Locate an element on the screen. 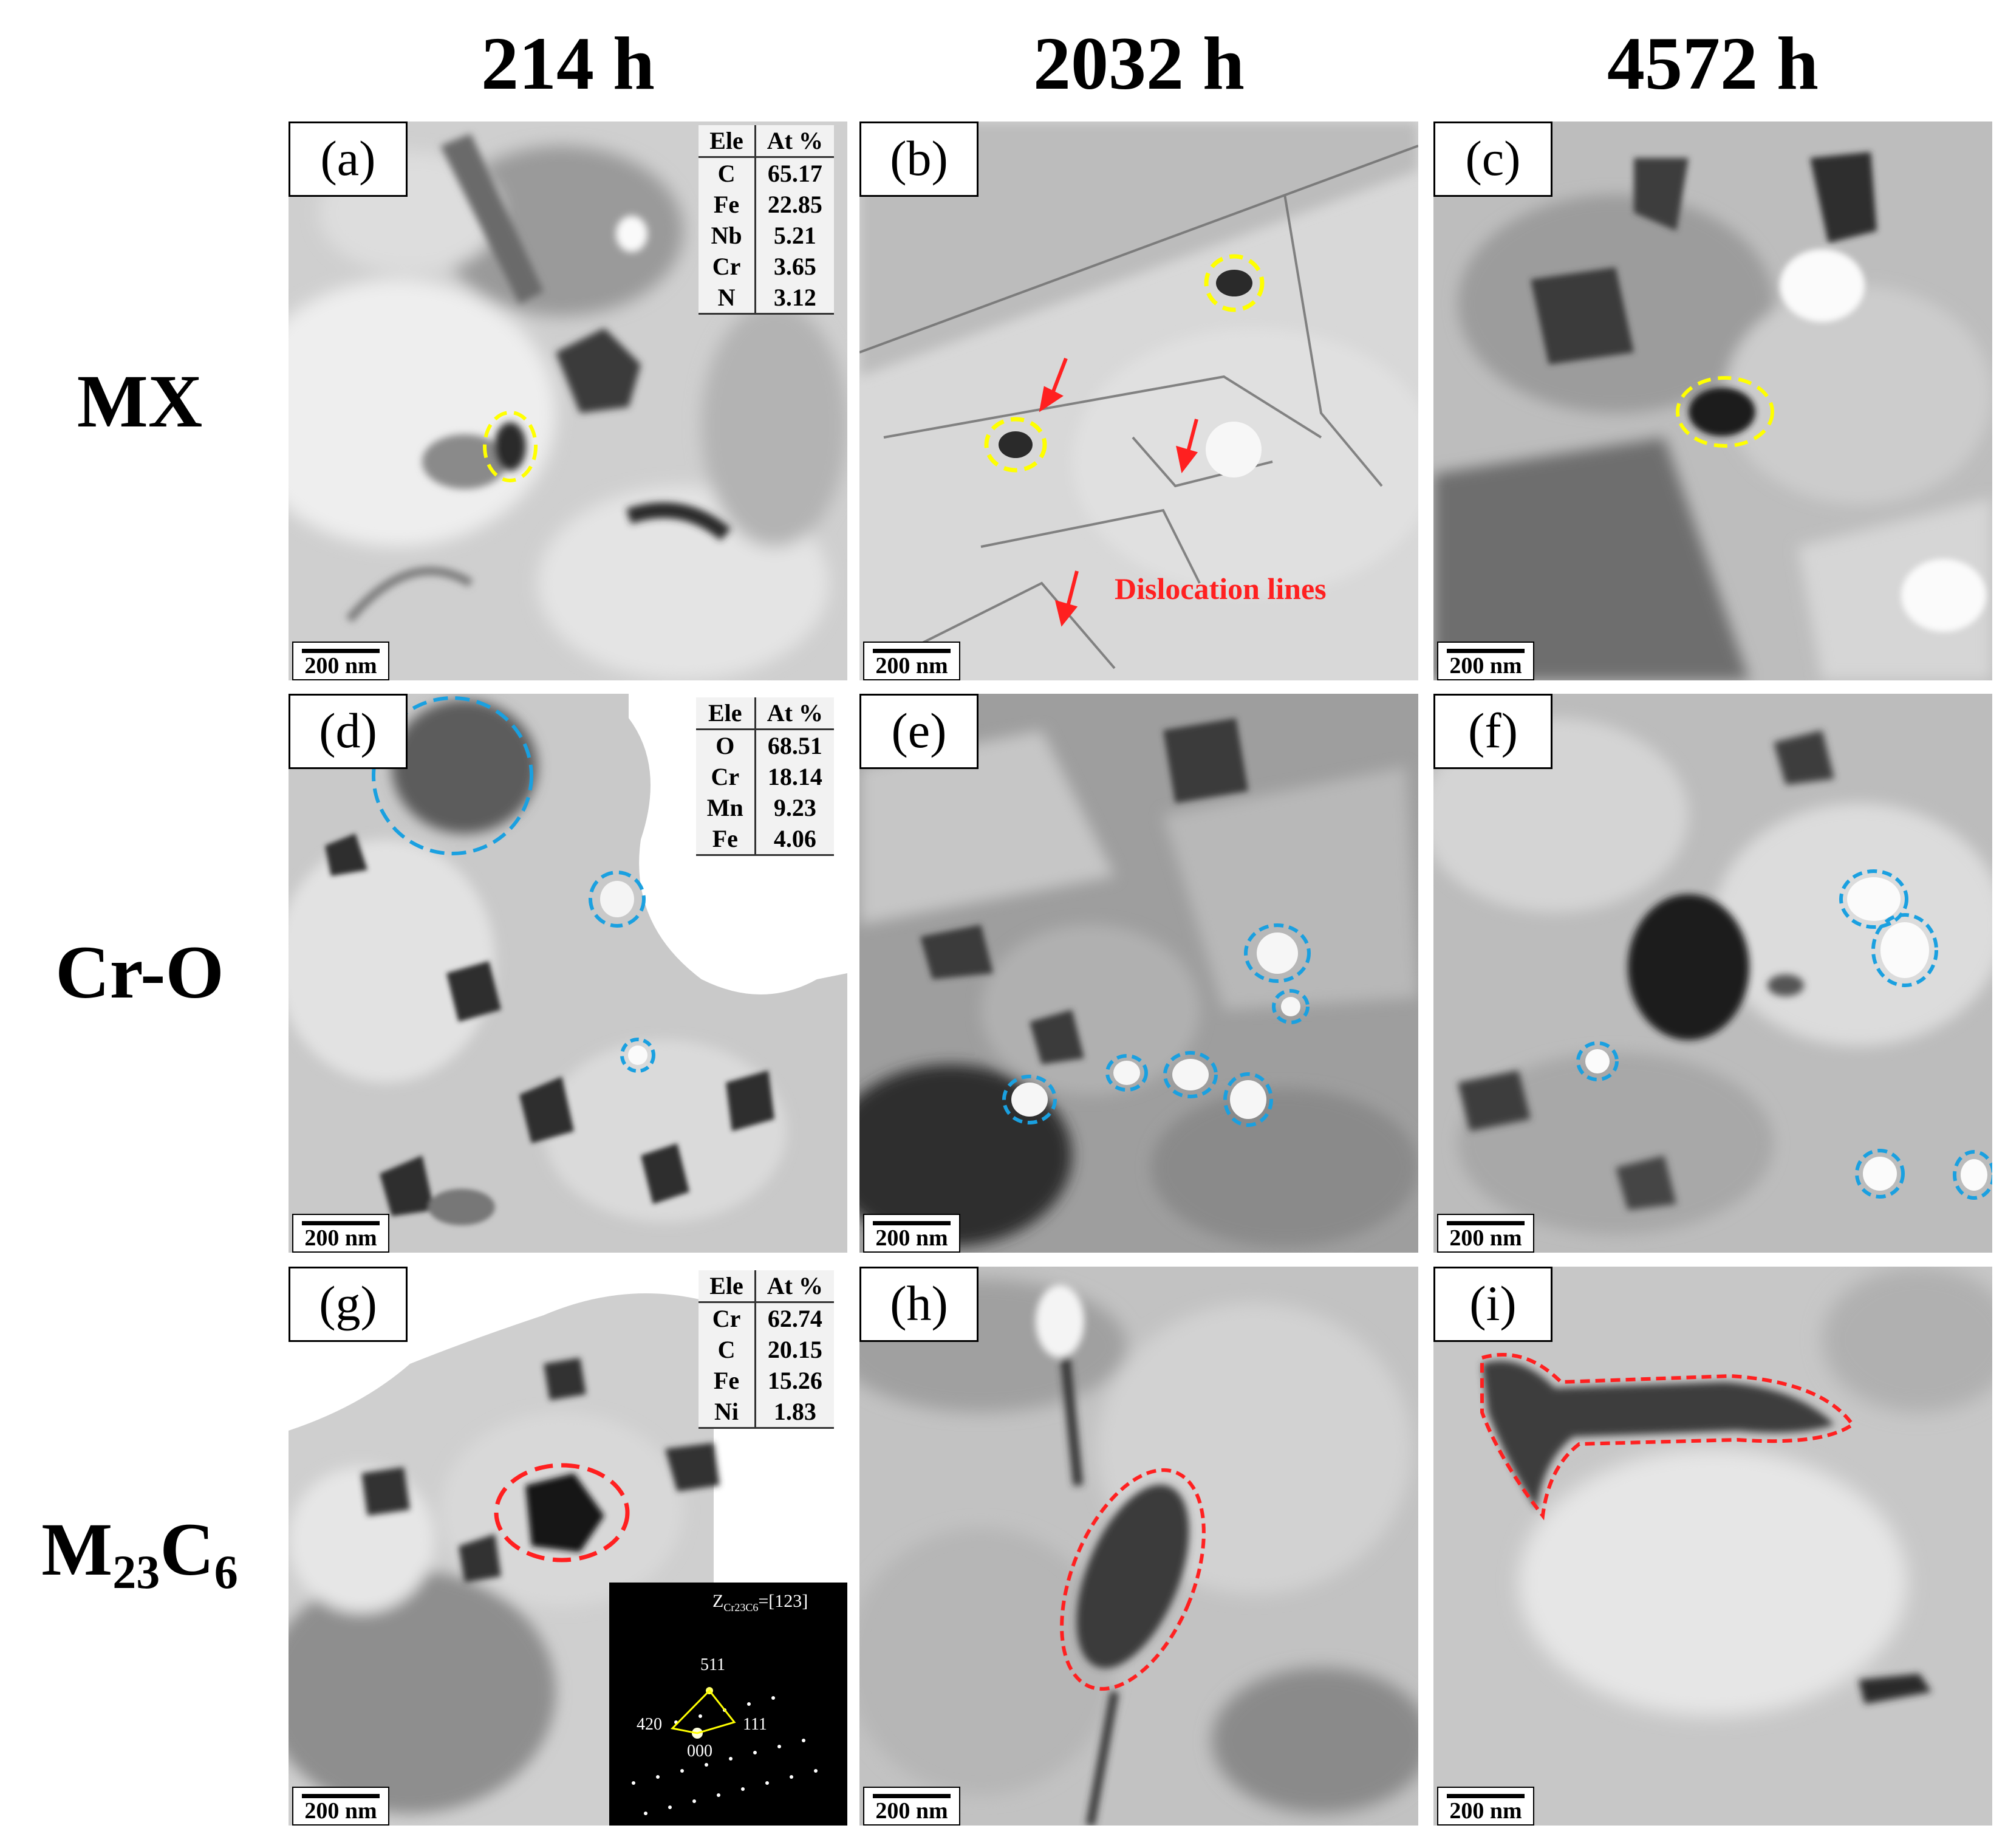 This screenshot has width=2005, height=1848. scale-bar-h: 200 nm is located at coordinates (911, 1806).